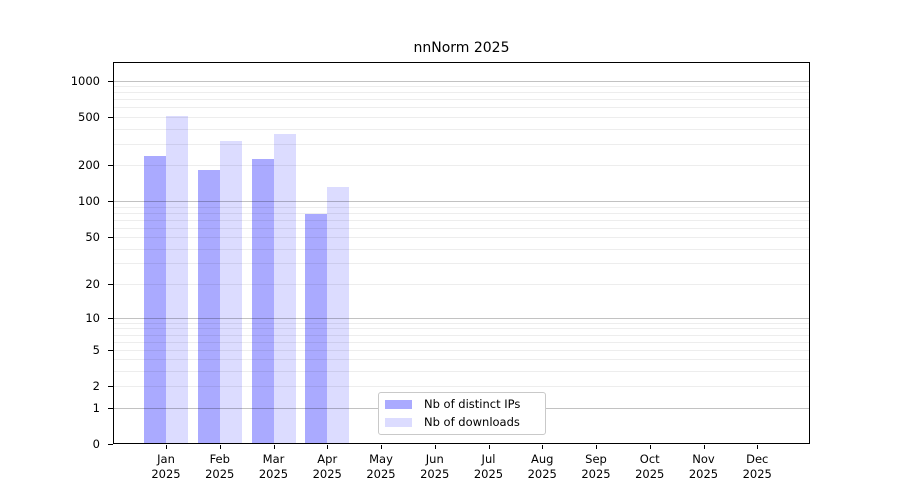  What do you see at coordinates (703, 466) in the screenshot?
I see `x-tick-label: Nov 2025` at bounding box center [703, 466].